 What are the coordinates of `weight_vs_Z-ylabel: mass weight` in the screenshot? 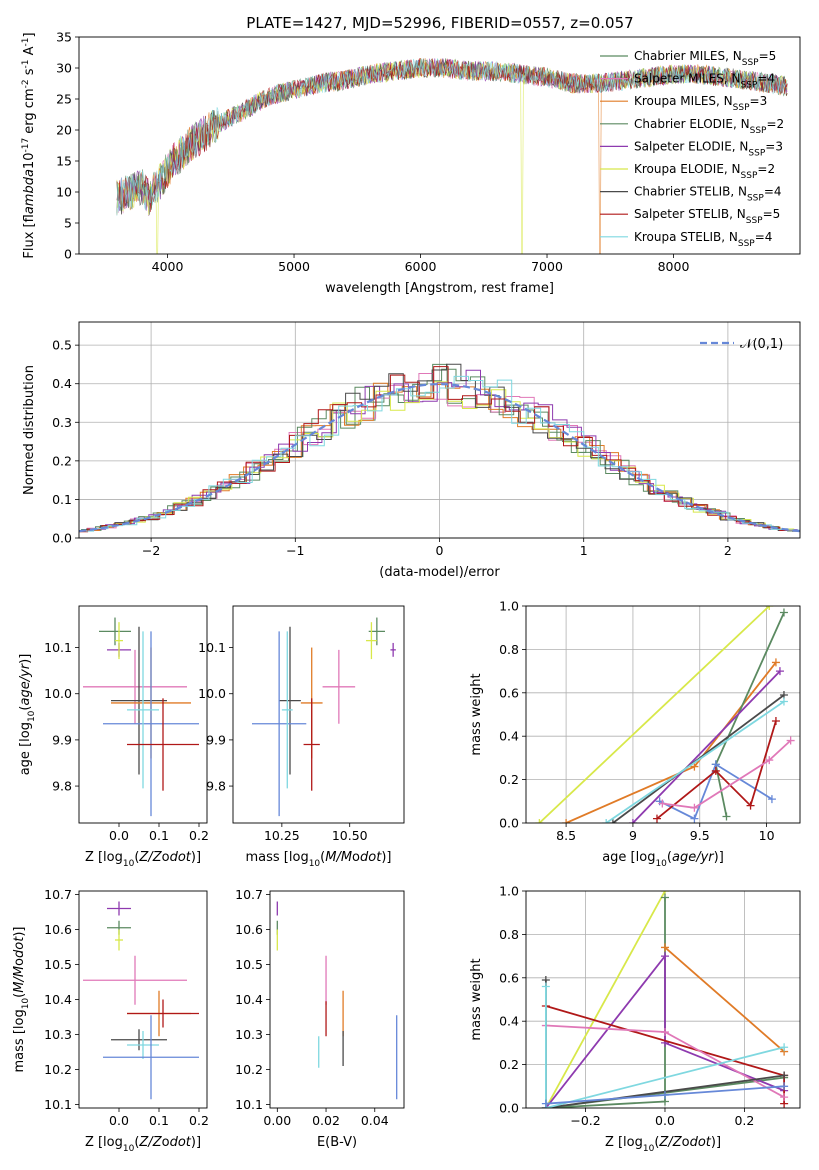 It's located at (476, 999).